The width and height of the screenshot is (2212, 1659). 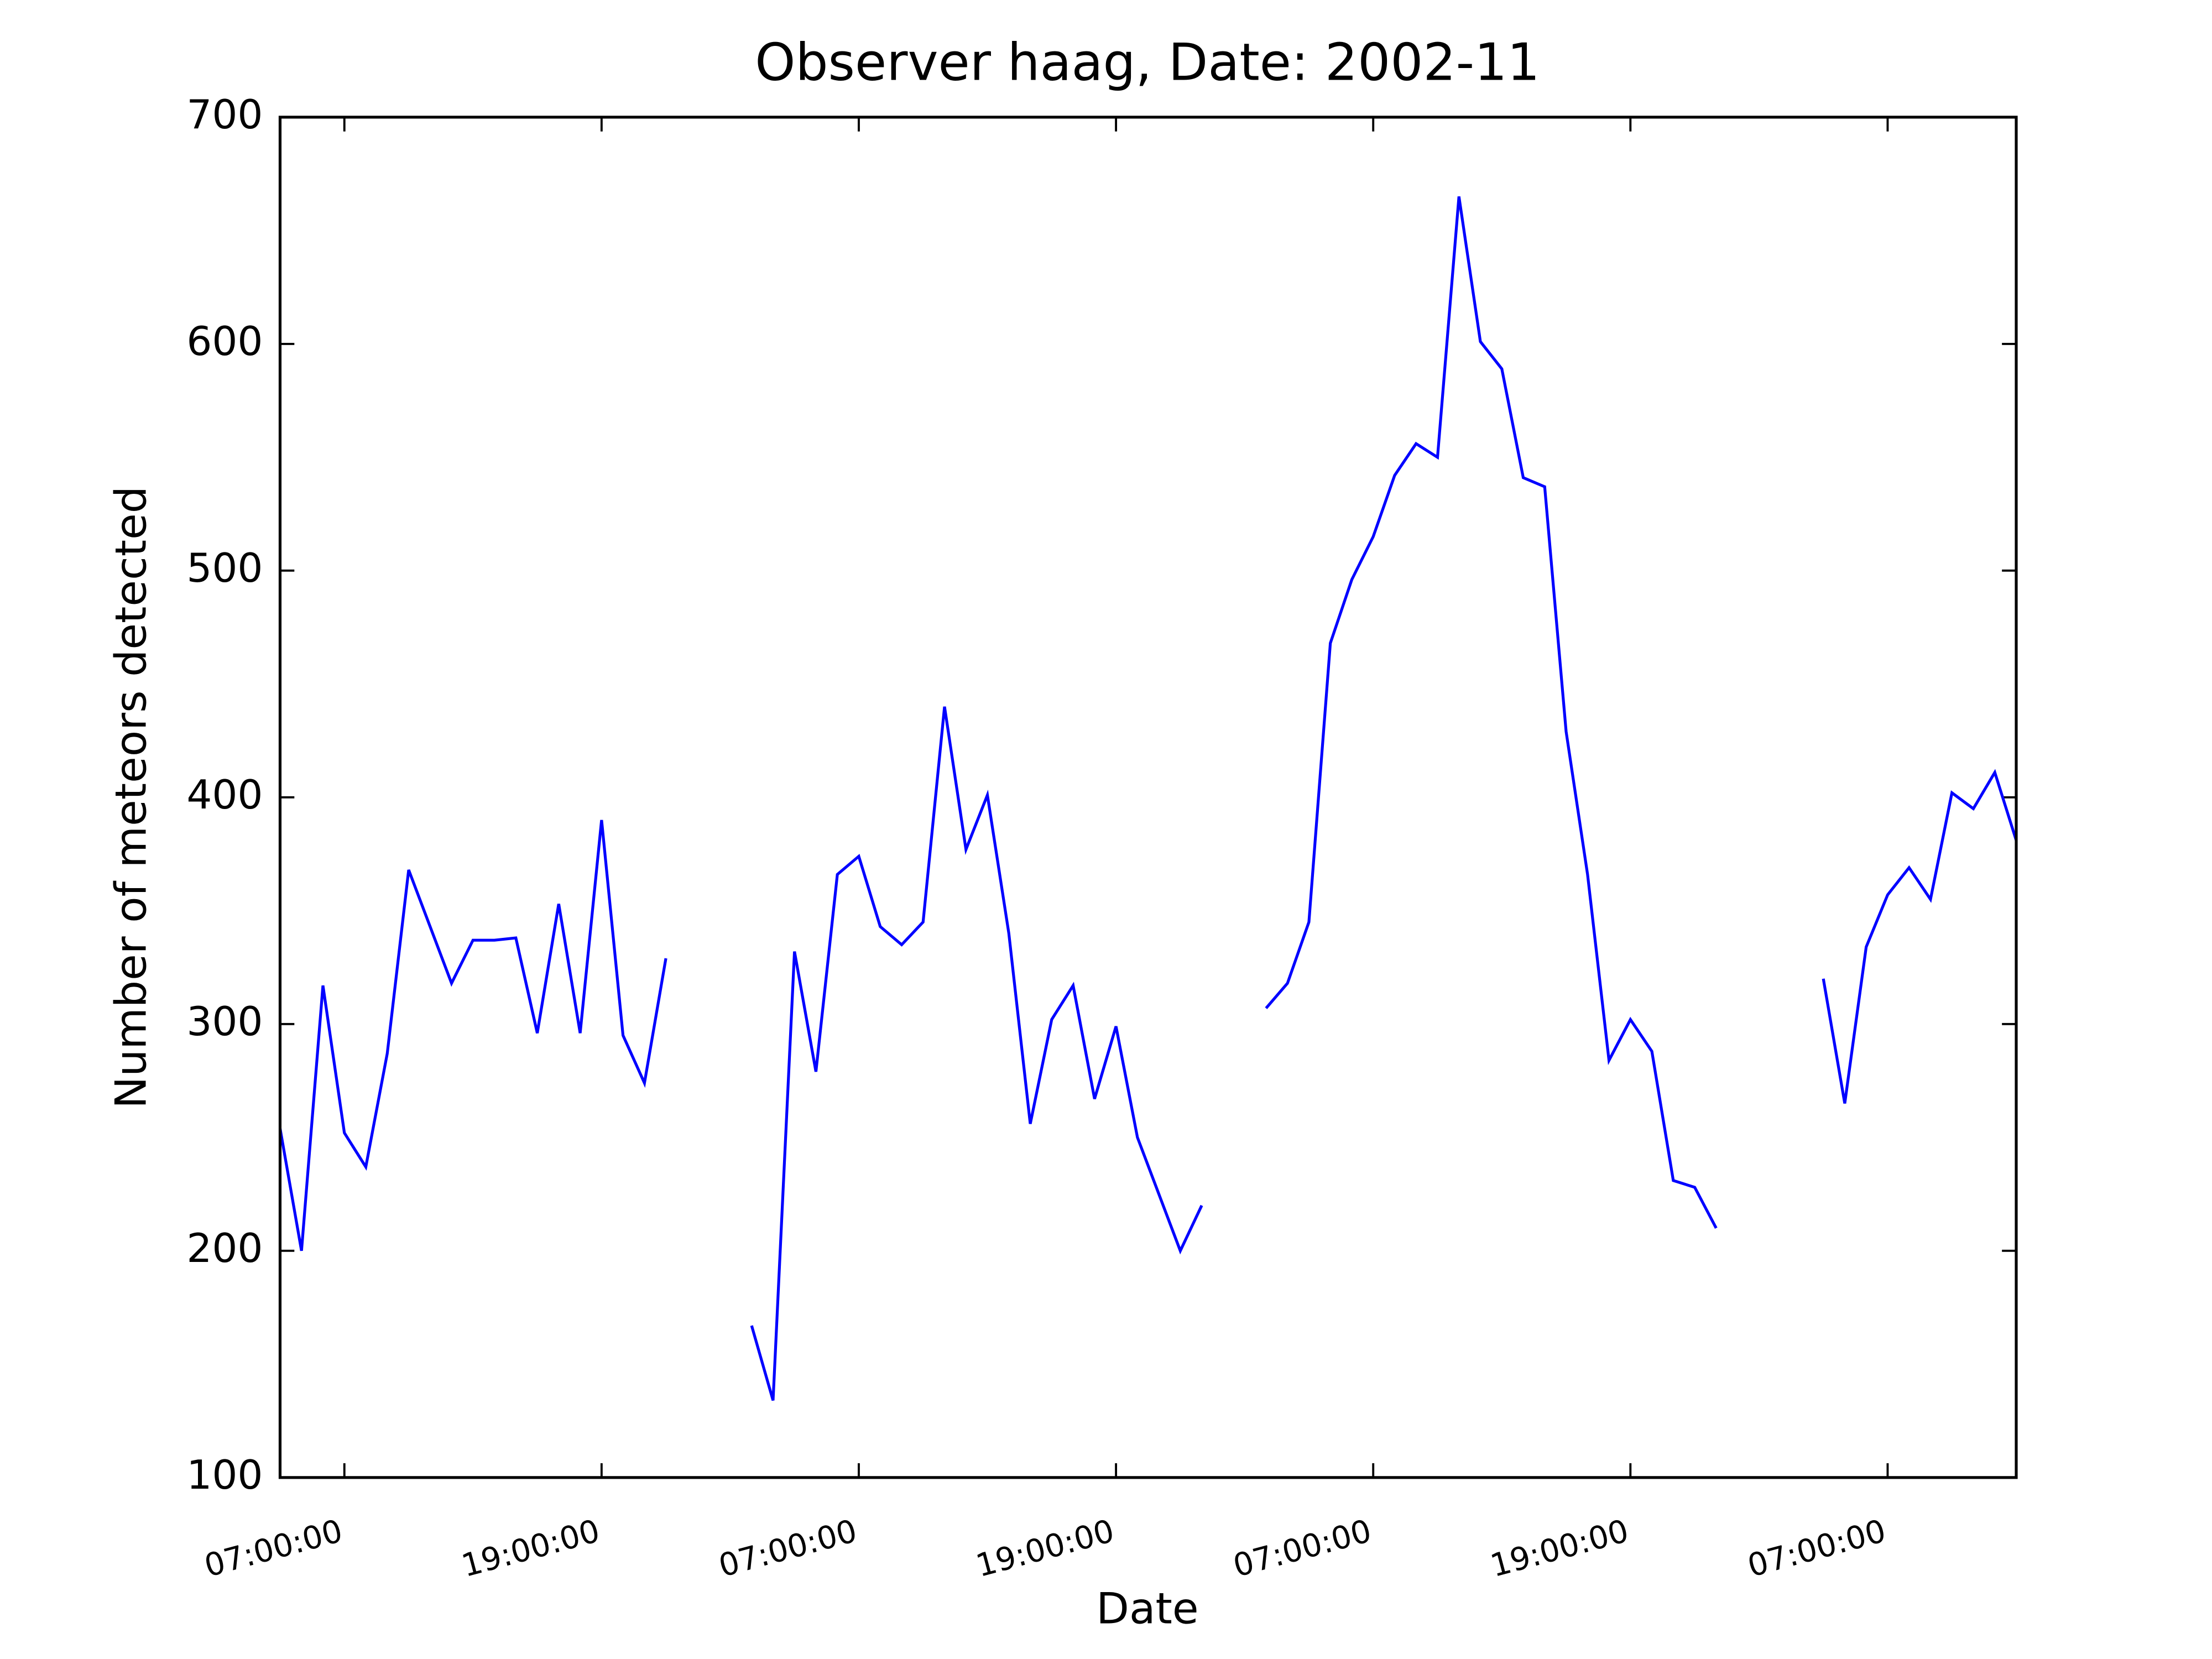 What do you see at coordinates (132, 798) in the screenshot?
I see `y-axis-label: Number of meteors detected` at bounding box center [132, 798].